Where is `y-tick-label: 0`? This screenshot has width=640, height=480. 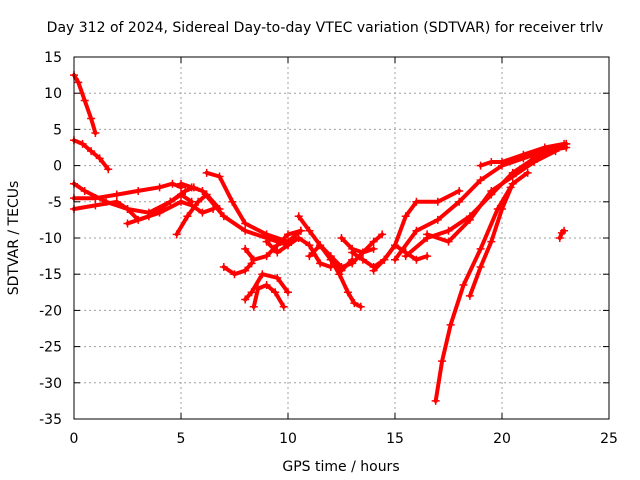
y-tick-label: 0 is located at coordinates (57, 167).